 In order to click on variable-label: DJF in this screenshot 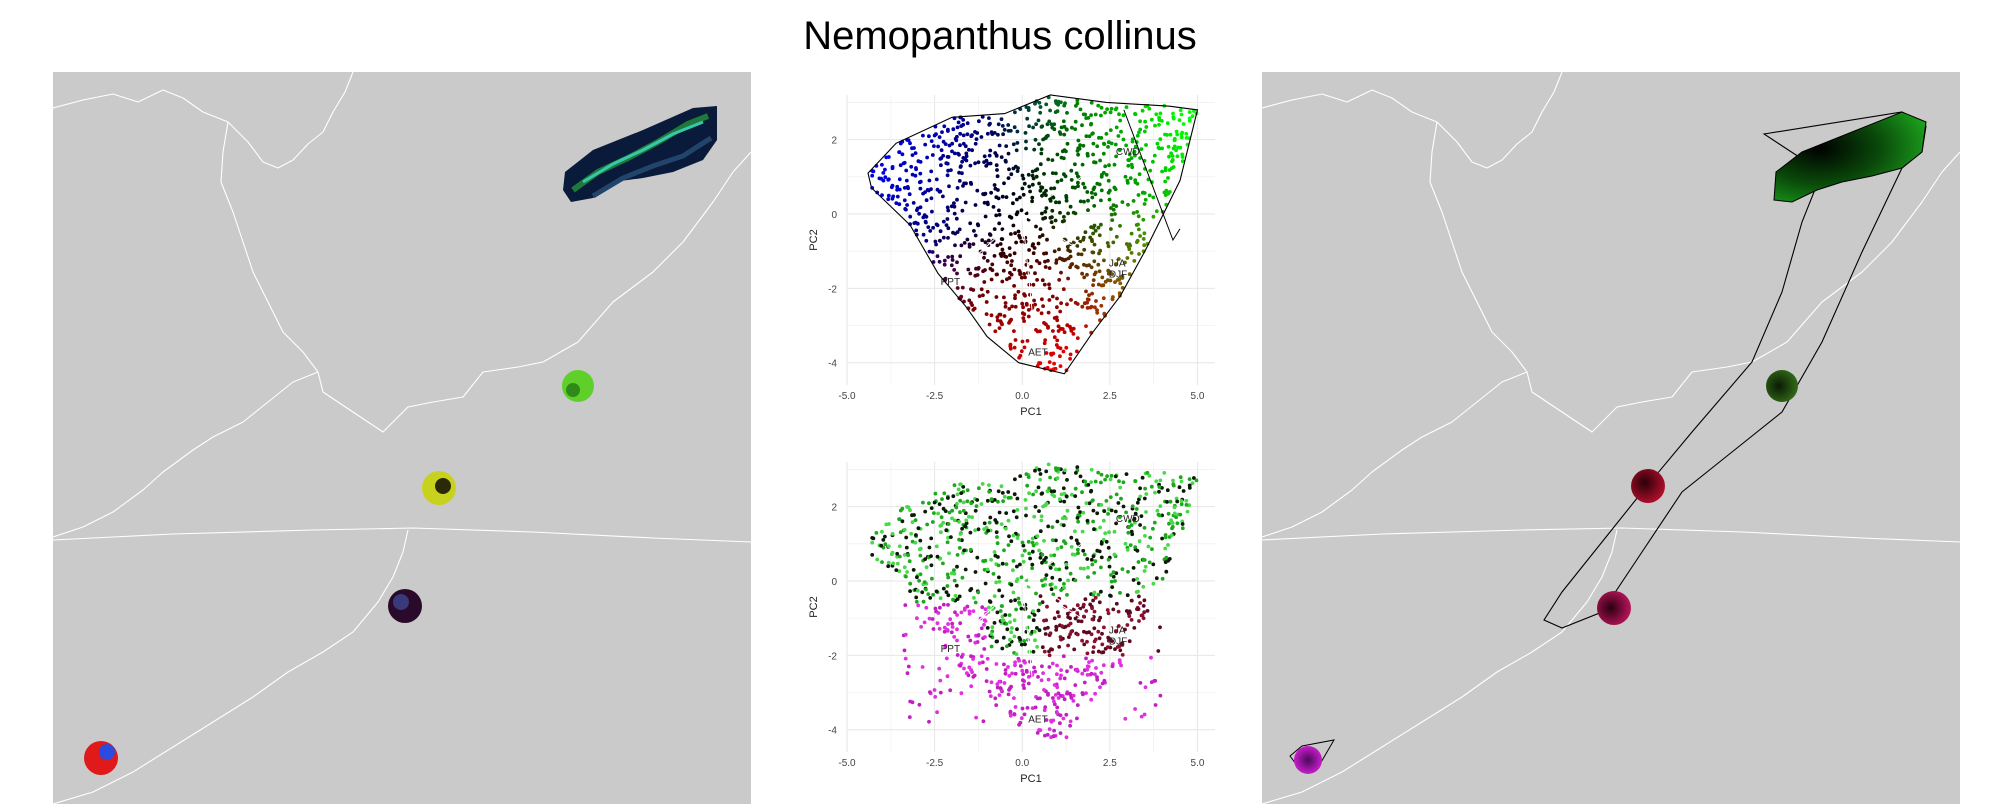, I will do `click(1118, 641)`.